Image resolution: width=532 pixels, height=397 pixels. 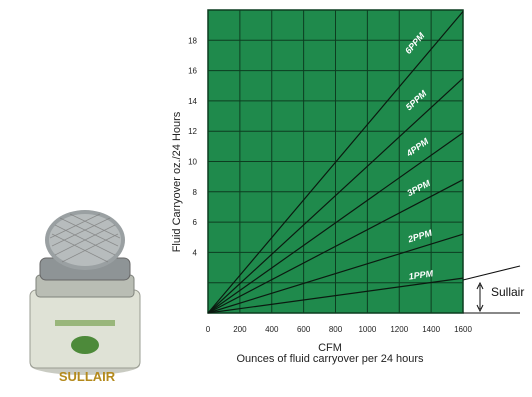 I want to click on y-tick-label: 6, so click(x=195, y=222).